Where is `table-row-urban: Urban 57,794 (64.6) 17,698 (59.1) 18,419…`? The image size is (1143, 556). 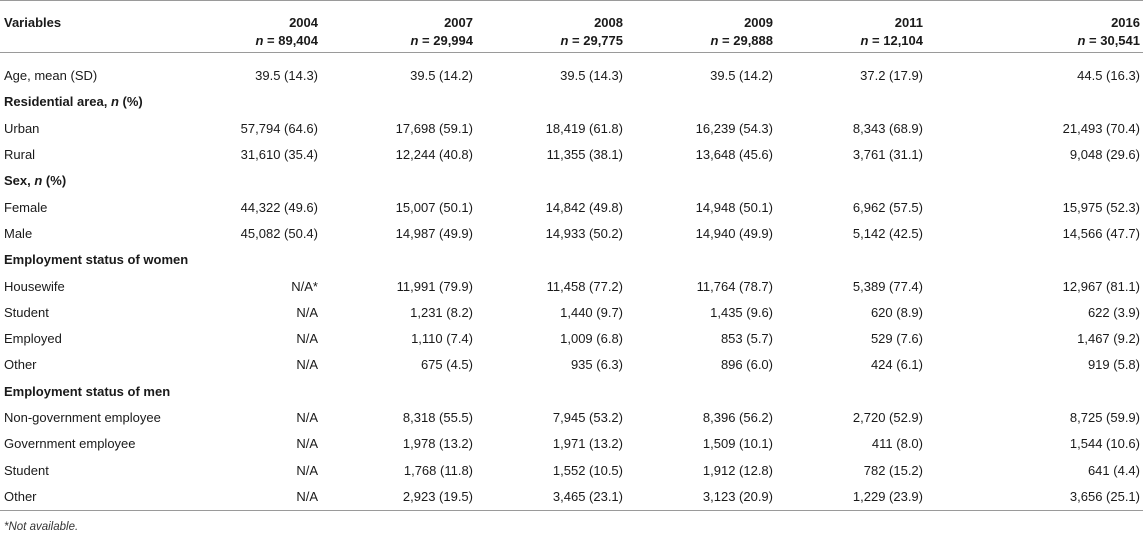
table-row-urban: Urban 57,794 (64.6) 17,698 (59.1) 18,419… is located at coordinates (572, 128).